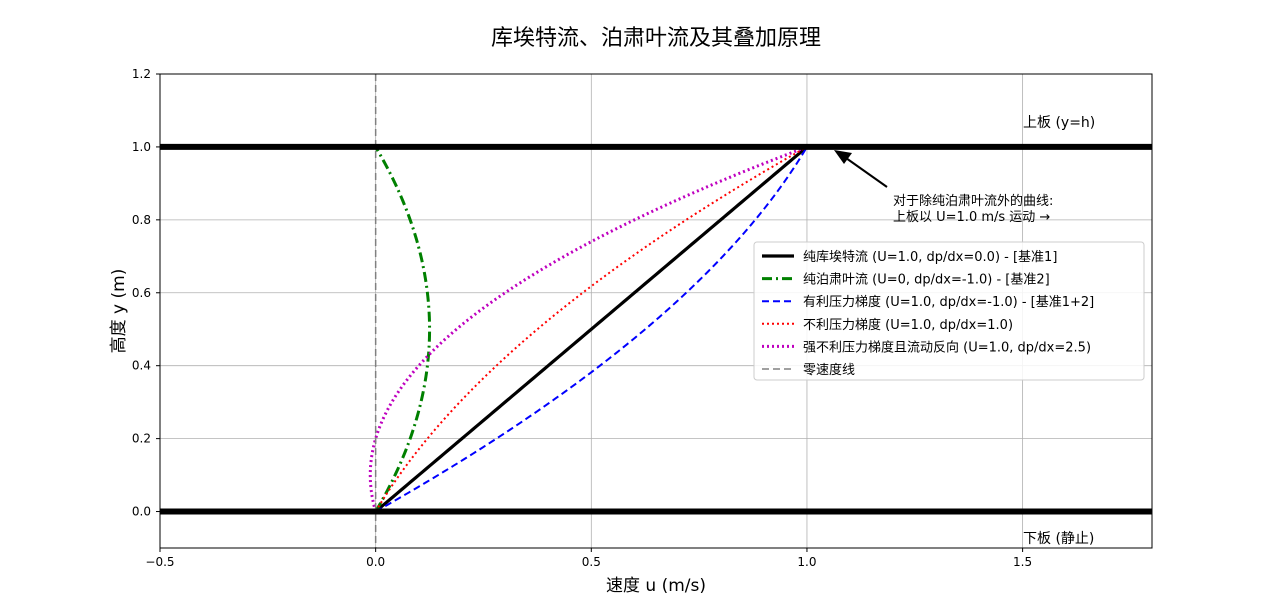  I want to click on annotation-arrow-head, so click(843, 157).